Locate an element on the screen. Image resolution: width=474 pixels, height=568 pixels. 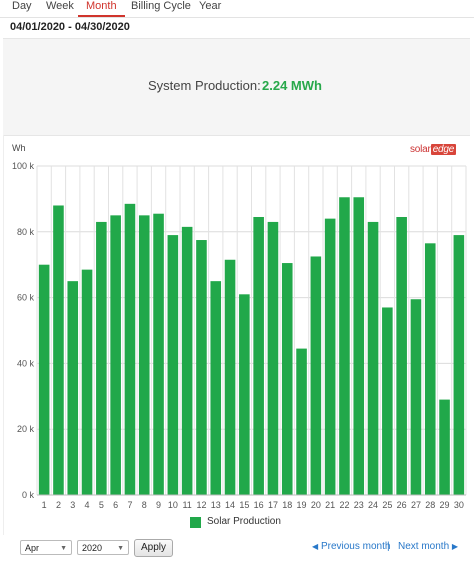
x-tick-label: 26 is located at coordinates (402, 505).